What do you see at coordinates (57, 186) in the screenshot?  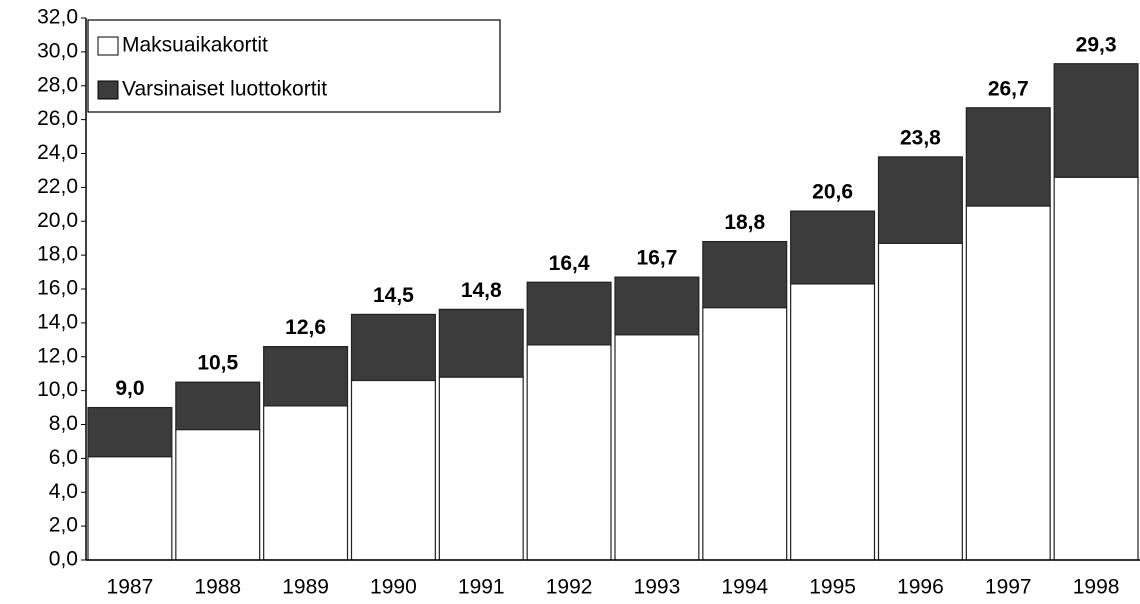 I see `y-tick-label: 22,0` at bounding box center [57, 186].